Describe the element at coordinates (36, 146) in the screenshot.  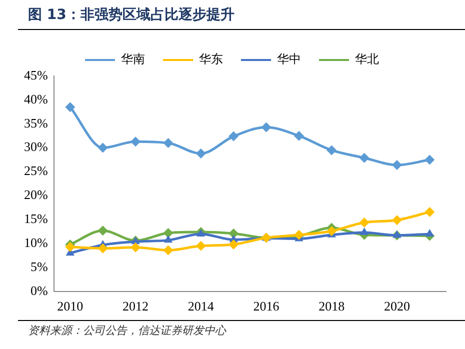
I see `y-tick-label: 30%` at that location.